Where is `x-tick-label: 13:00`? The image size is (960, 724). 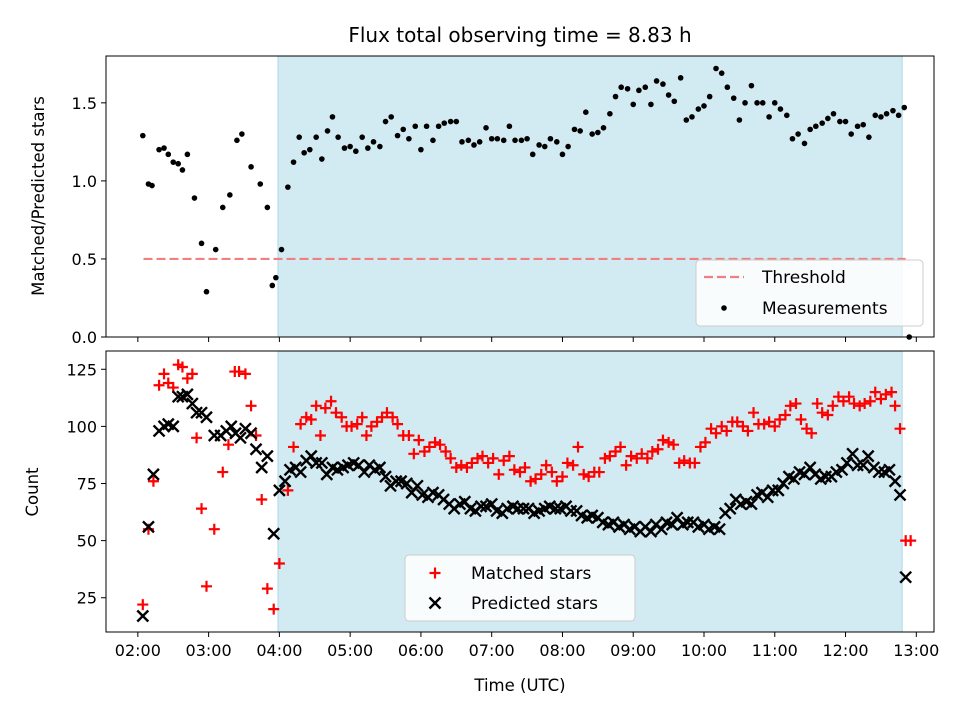 x-tick-label: 13:00 is located at coordinates (916, 650).